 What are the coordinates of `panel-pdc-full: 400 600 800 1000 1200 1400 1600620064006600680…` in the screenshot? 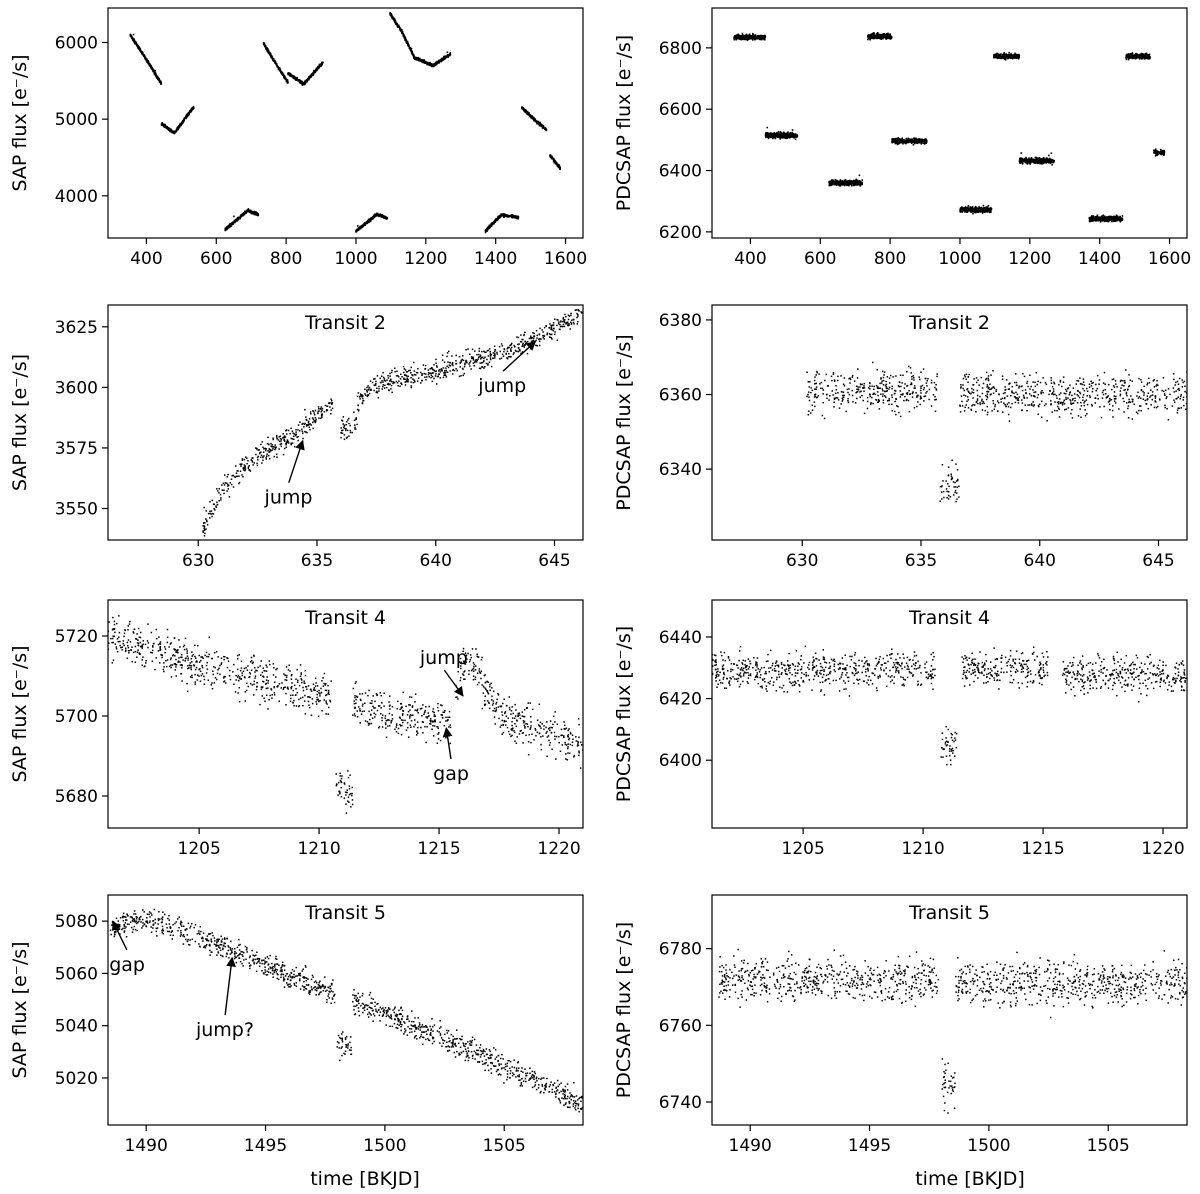 It's located at (902, 138).